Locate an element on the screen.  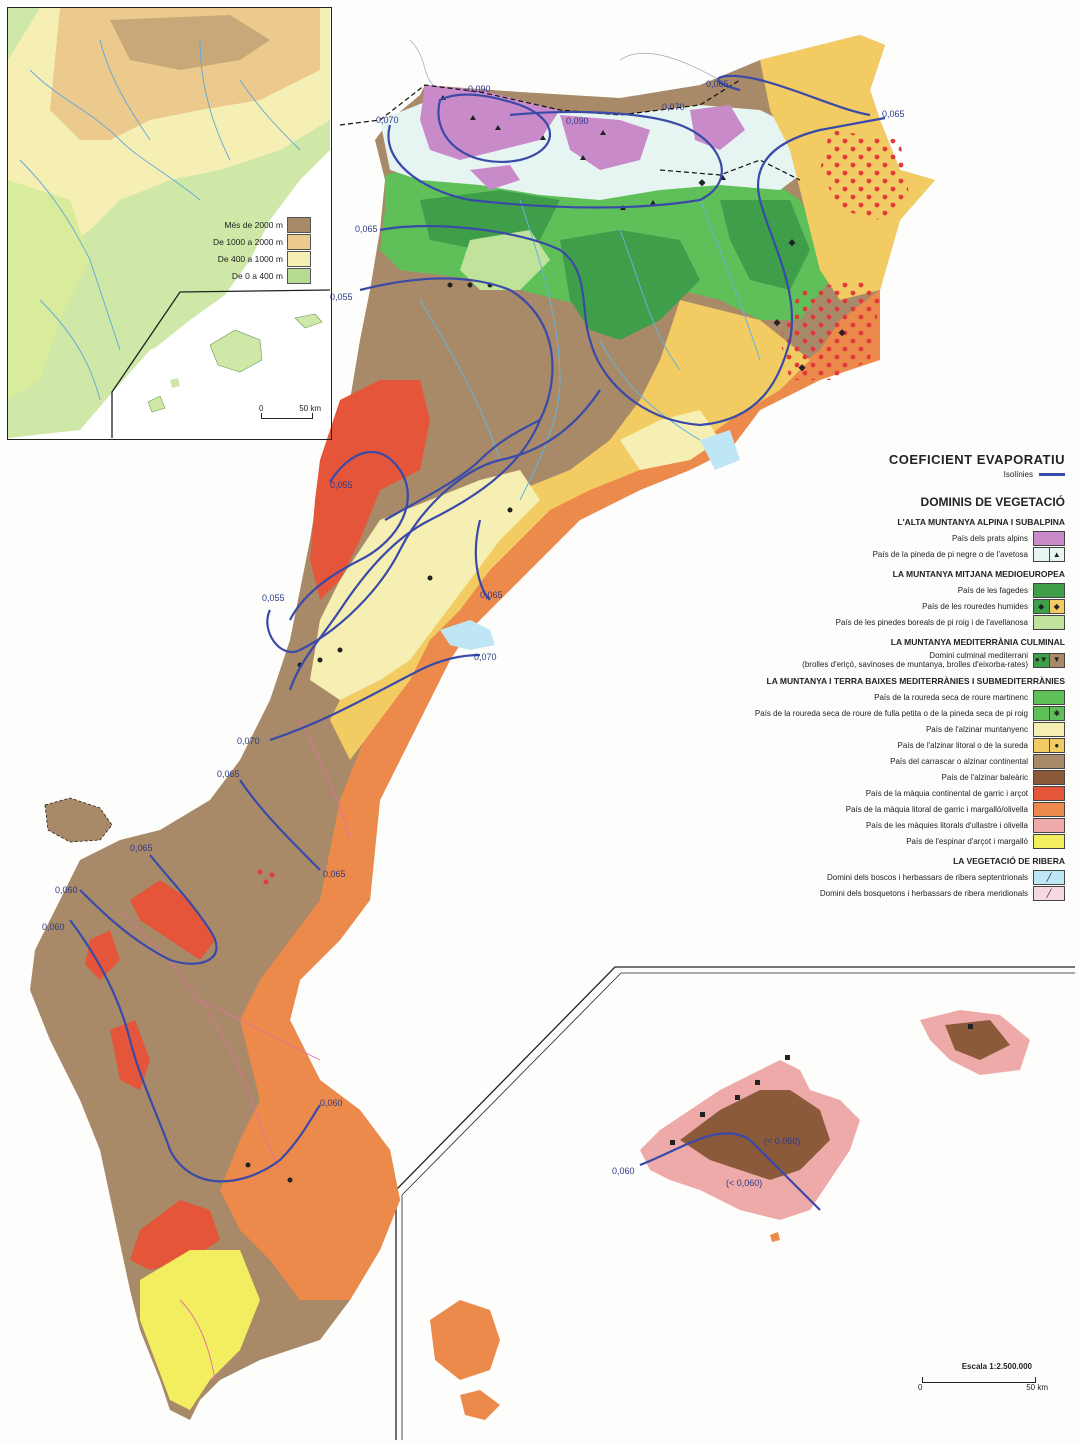
legend-item-label: País de l'alzinar litoral o de la sureda is located at coordinates (963, 745).